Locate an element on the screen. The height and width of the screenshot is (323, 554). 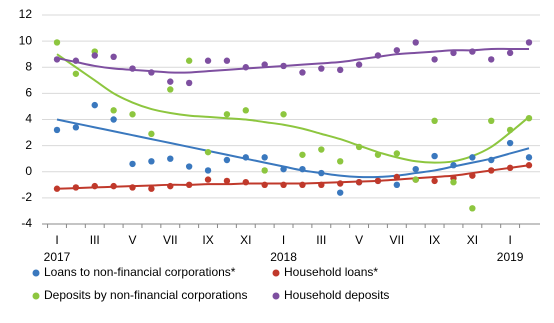
y-tick-label: 2 is located at coordinates (28, 145).